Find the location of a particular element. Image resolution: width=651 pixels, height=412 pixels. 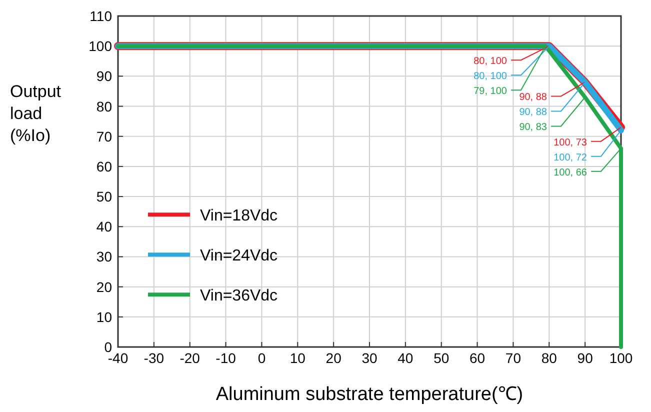

x-tick-label: -10 is located at coordinates (226, 358).